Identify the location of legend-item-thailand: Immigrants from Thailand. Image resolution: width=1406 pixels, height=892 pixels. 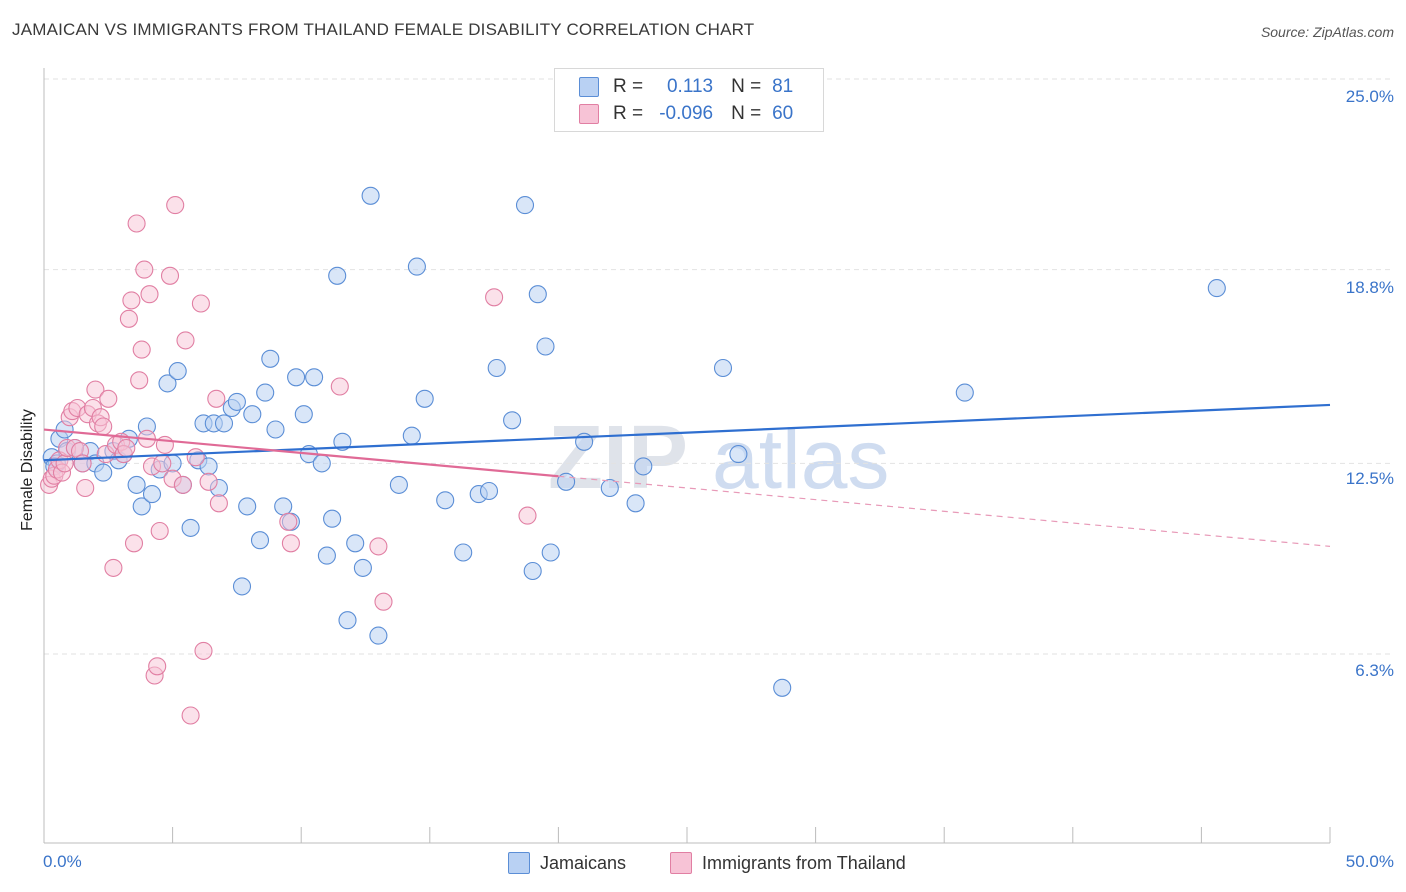
(788, 863).